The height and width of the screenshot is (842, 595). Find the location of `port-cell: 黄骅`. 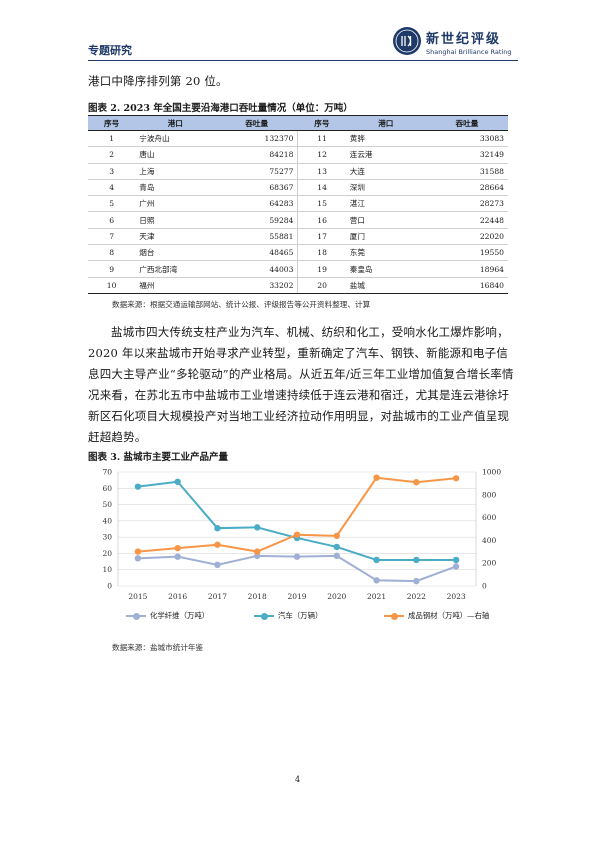

port-cell: 黄骅 is located at coordinates (385, 139).